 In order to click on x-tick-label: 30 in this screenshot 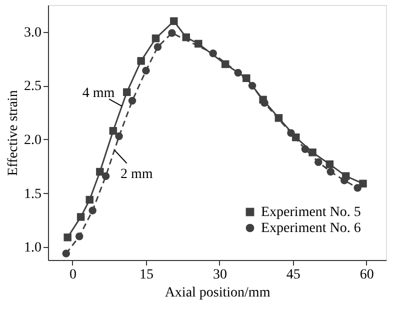, I will do `click(219, 275)`.